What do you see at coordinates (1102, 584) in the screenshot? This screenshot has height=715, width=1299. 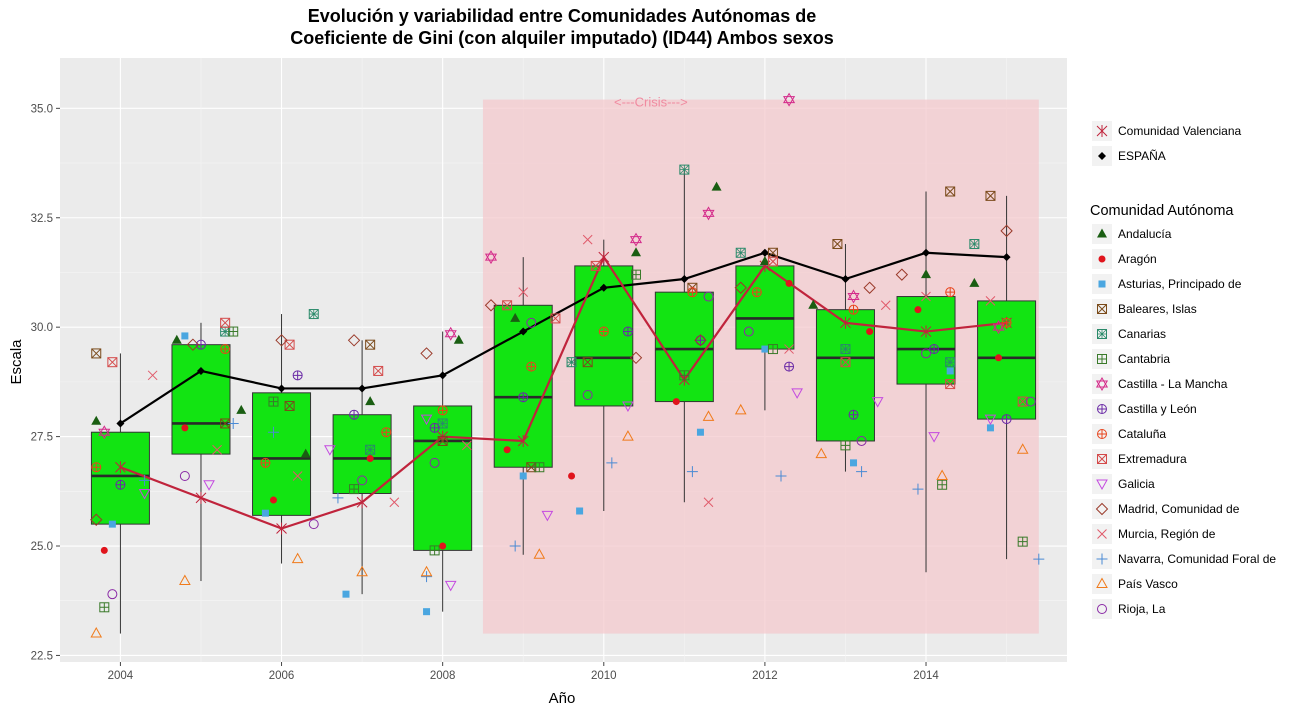 I see `legend-key-bg` at bounding box center [1102, 584].